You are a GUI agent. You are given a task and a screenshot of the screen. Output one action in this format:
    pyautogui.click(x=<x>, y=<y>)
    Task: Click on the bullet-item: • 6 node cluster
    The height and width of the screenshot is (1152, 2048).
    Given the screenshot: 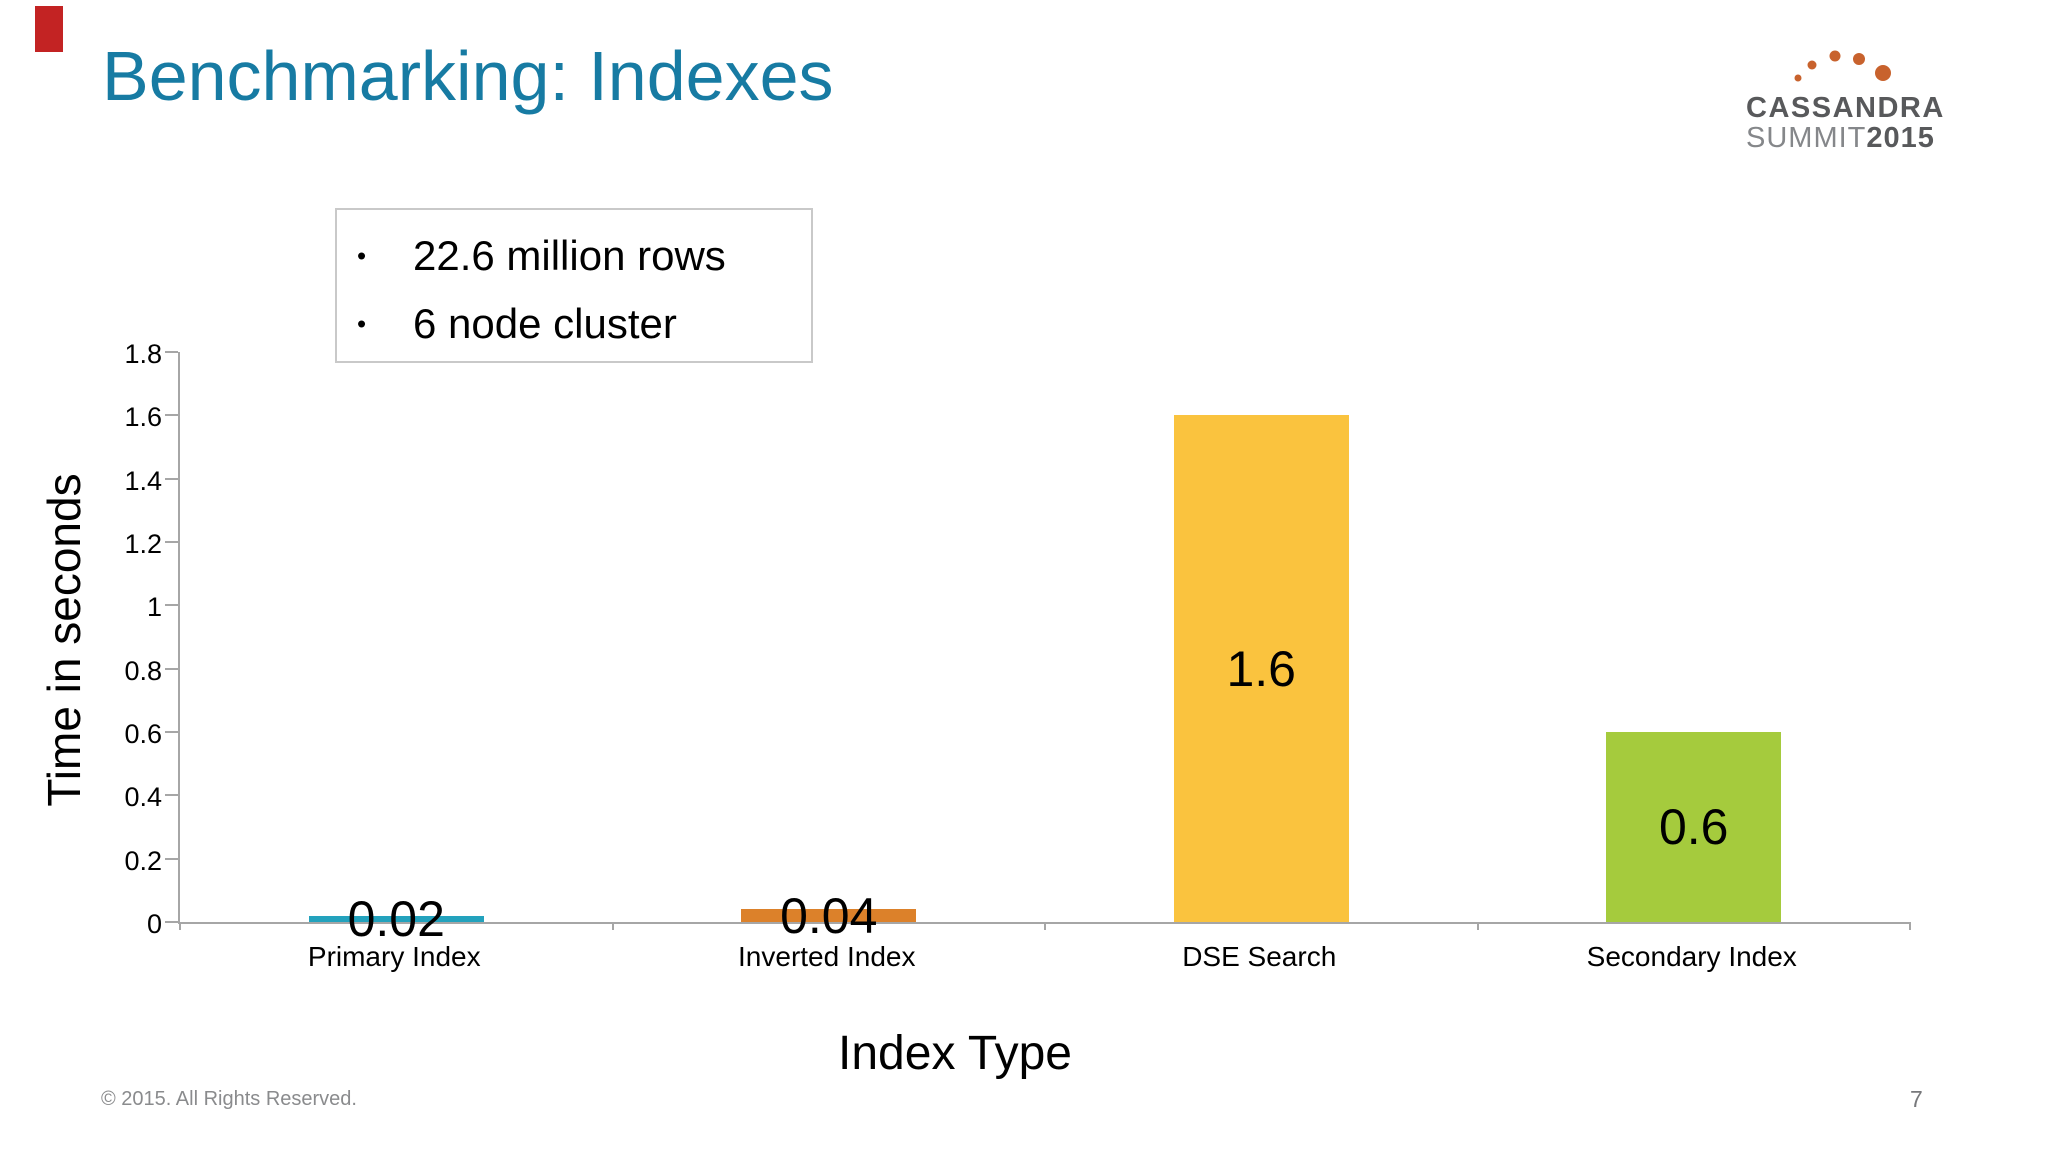 What is the action you would take?
    pyautogui.click(x=574, y=324)
    